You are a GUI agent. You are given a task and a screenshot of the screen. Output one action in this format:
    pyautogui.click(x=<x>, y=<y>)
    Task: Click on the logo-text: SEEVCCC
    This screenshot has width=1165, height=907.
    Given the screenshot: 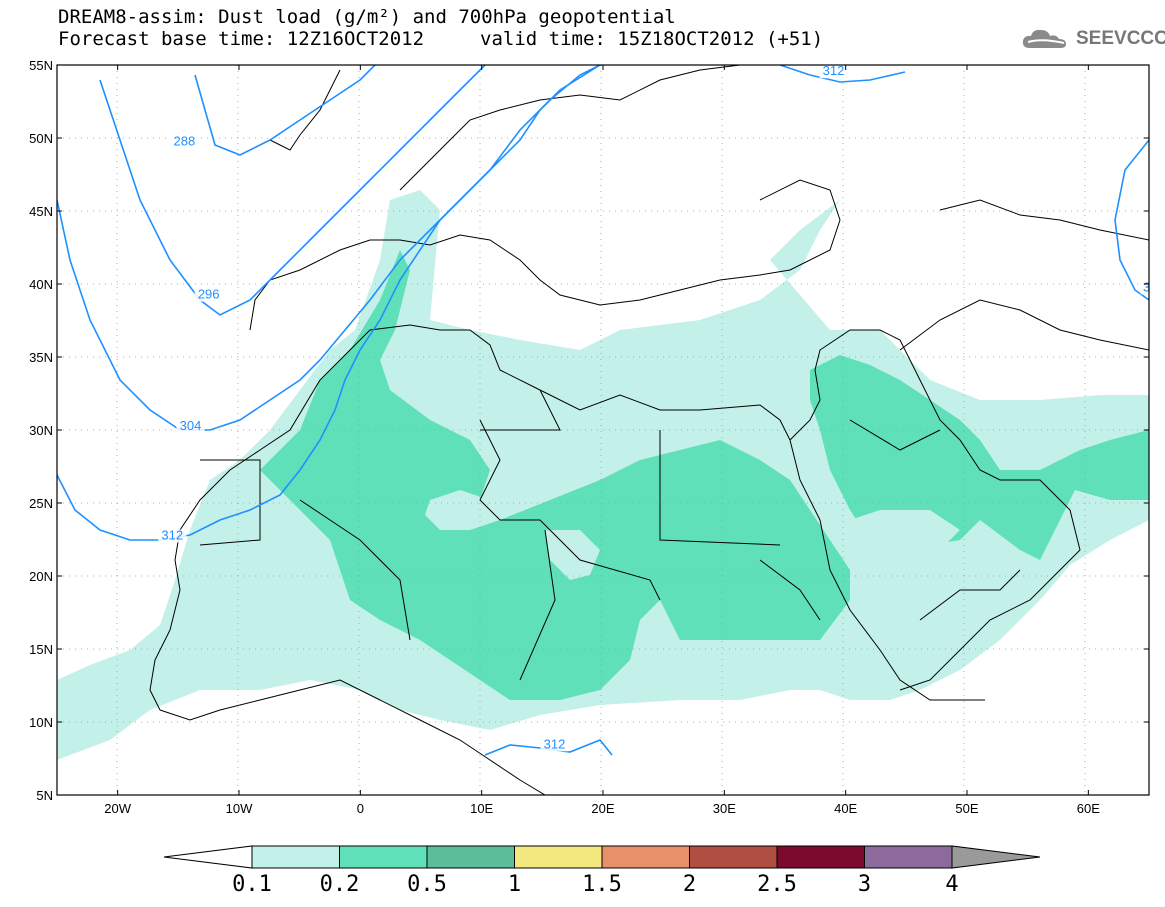 What is the action you would take?
    pyautogui.click(x=1120, y=38)
    